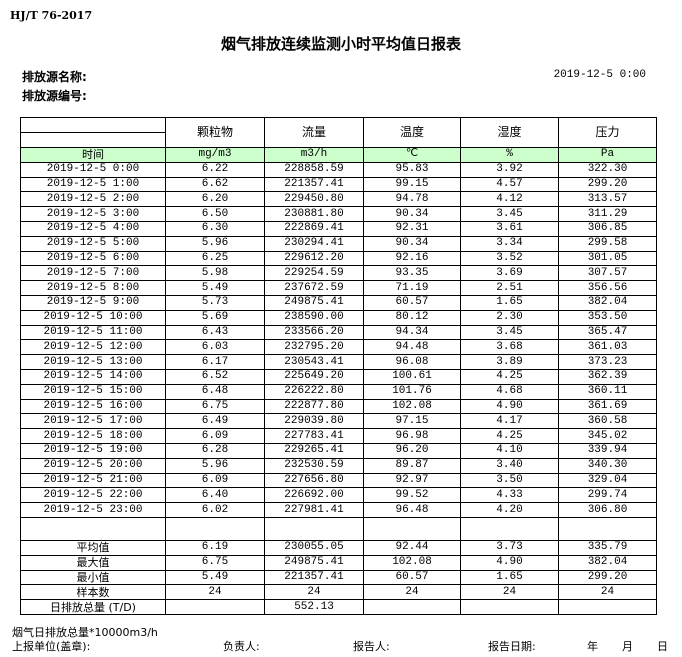 The image size is (682, 657). What do you see at coordinates (215, 169) in the screenshot?
I see `data-cell: 6.22` at bounding box center [215, 169].